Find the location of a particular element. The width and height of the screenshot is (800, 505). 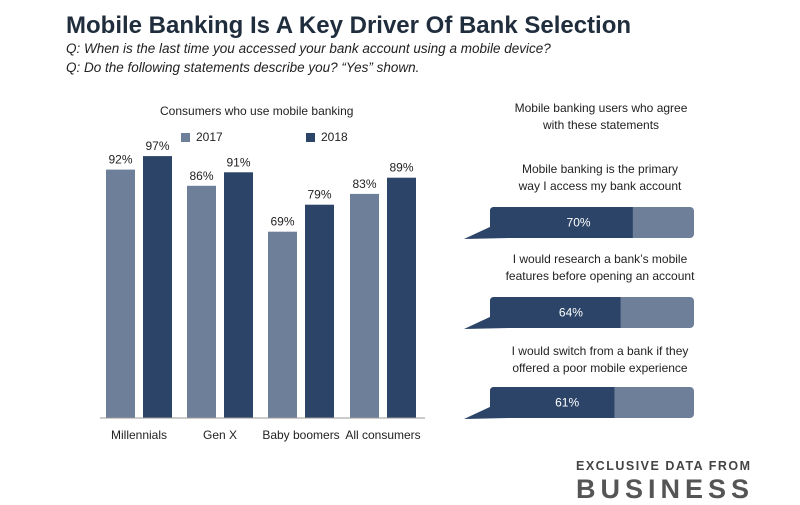

bar-2017-gen-x is located at coordinates (201, 301).